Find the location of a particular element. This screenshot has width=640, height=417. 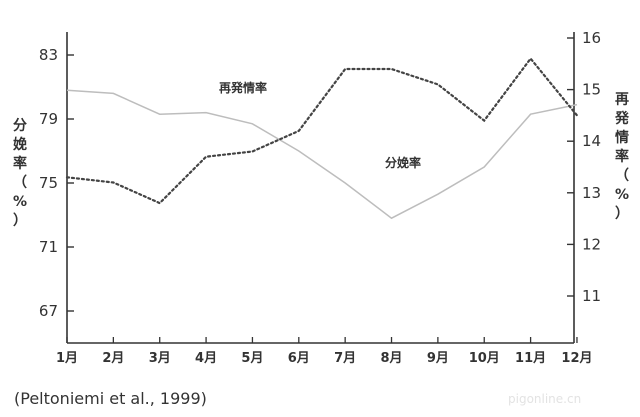

y-left-tick-label: 71 is located at coordinates (48, 247).